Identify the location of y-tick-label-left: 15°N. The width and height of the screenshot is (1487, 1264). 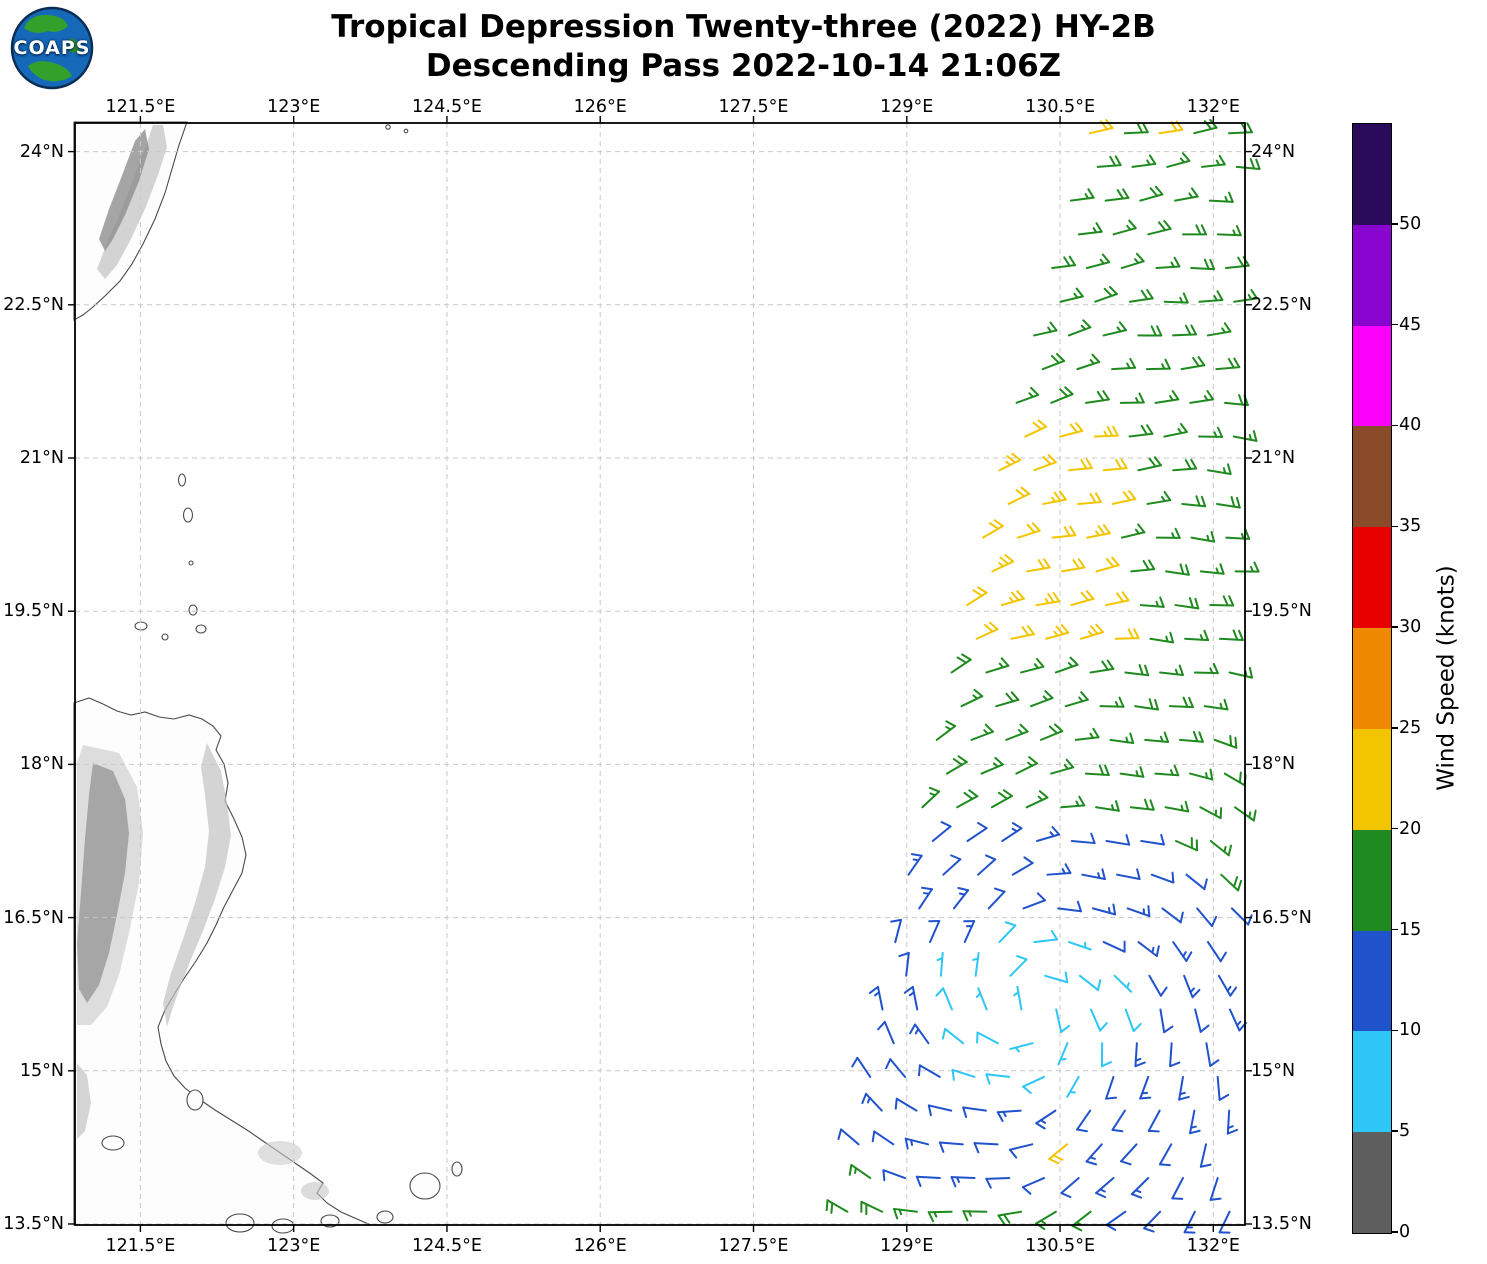
(41, 1070).